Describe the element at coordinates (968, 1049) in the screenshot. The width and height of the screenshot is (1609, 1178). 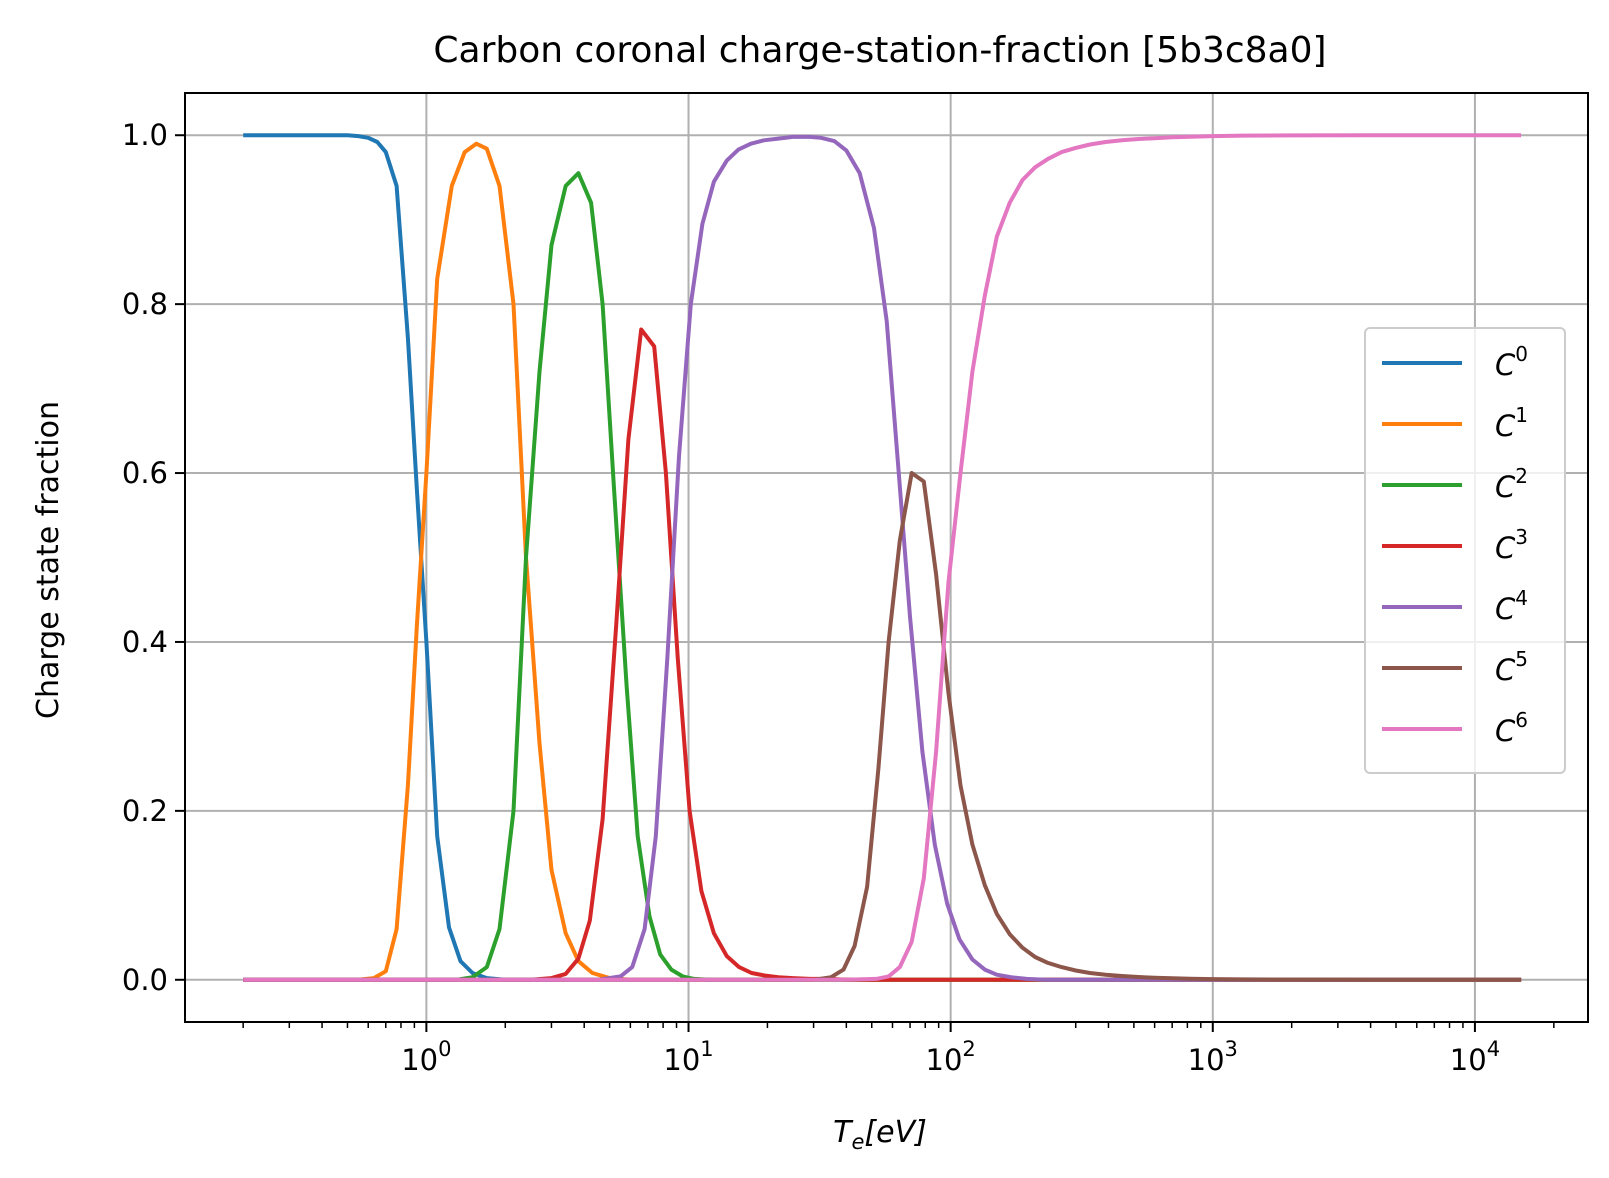
I see `x-tick-label-exponent: 2` at that location.